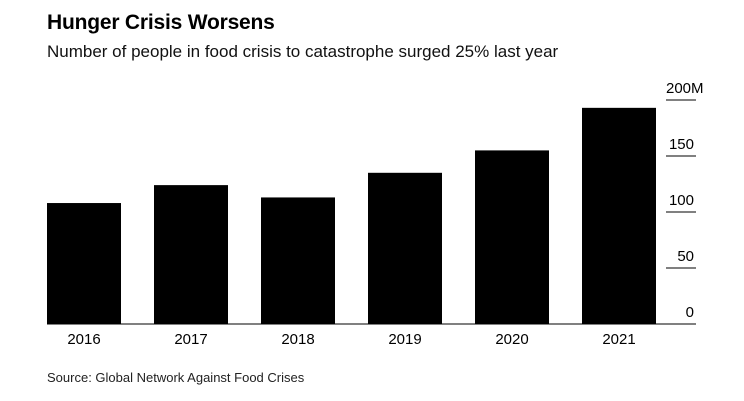 The width and height of the screenshot is (744, 401). What do you see at coordinates (190, 339) in the screenshot?
I see `x-tick-label-2017: 2017` at bounding box center [190, 339].